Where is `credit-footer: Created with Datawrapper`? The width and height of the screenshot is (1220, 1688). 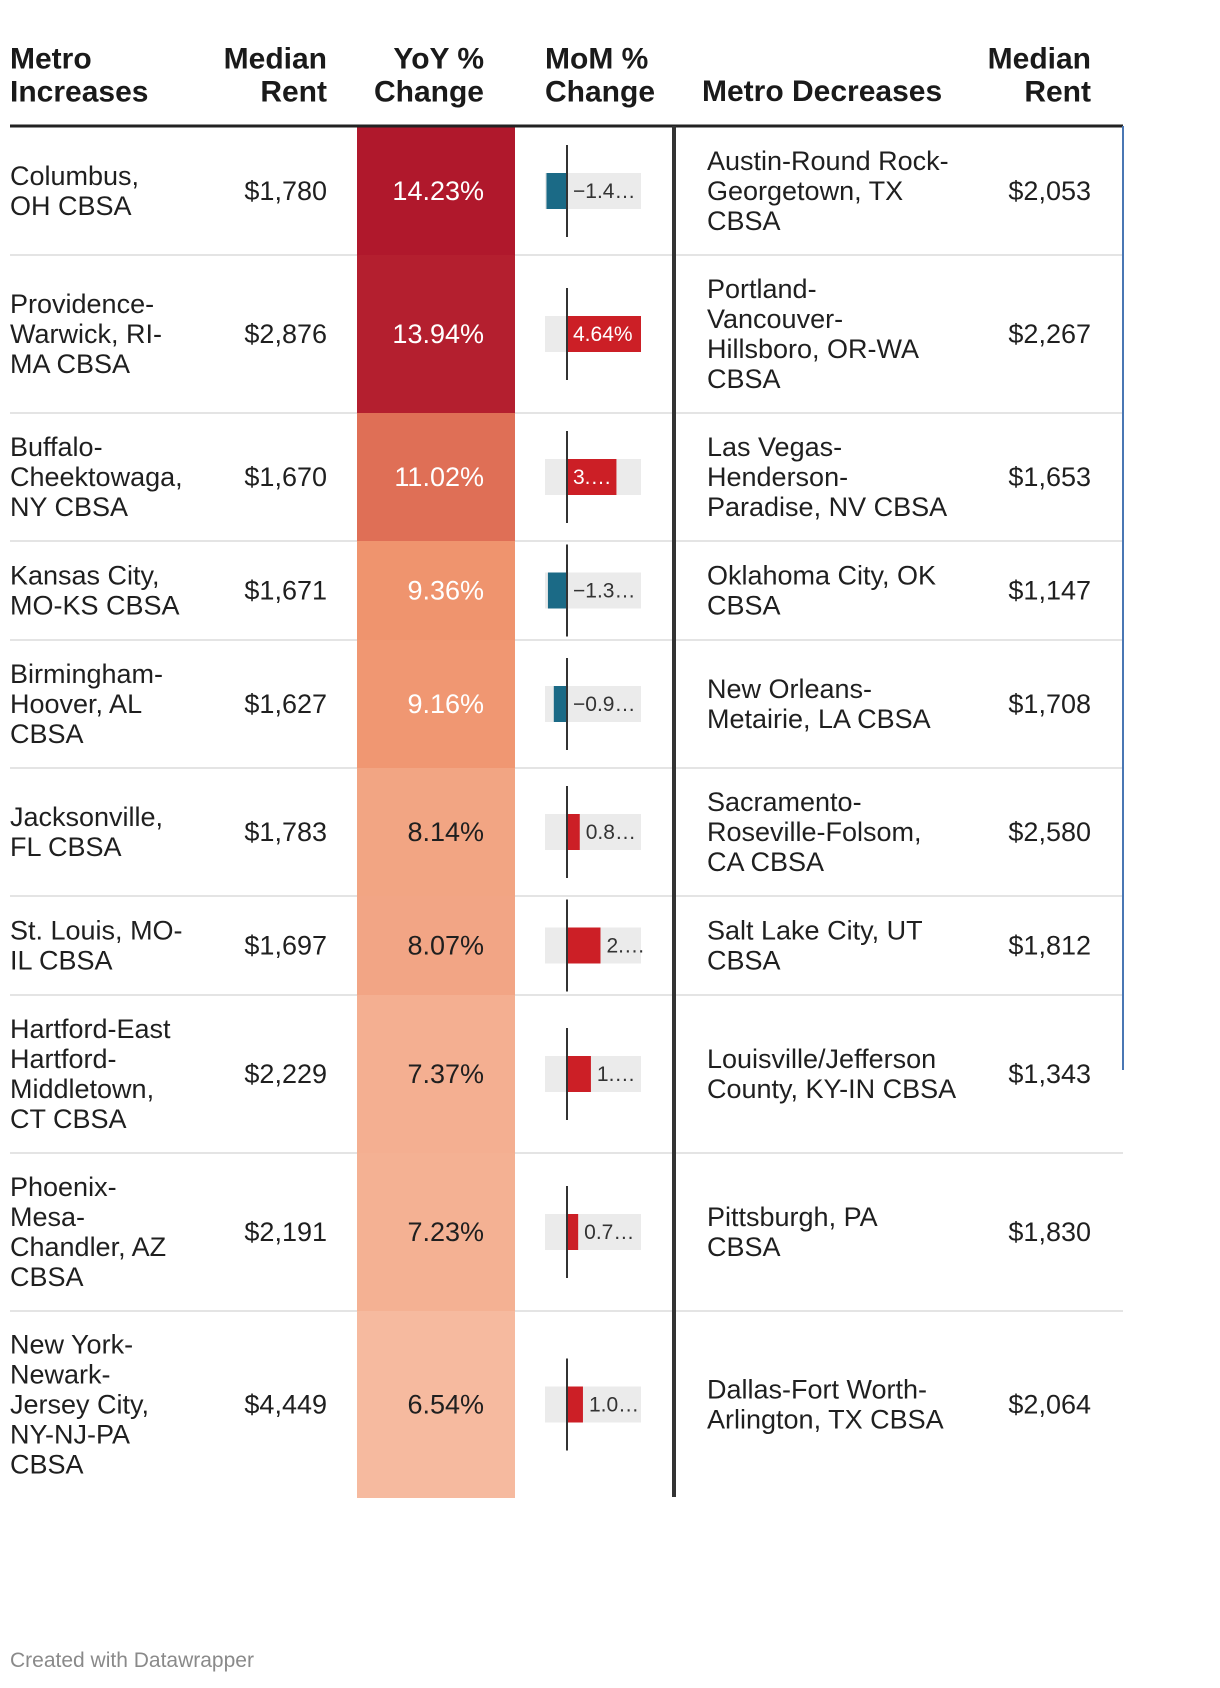
credit-footer: Created with Datawrapper is located at coordinates (132, 1660).